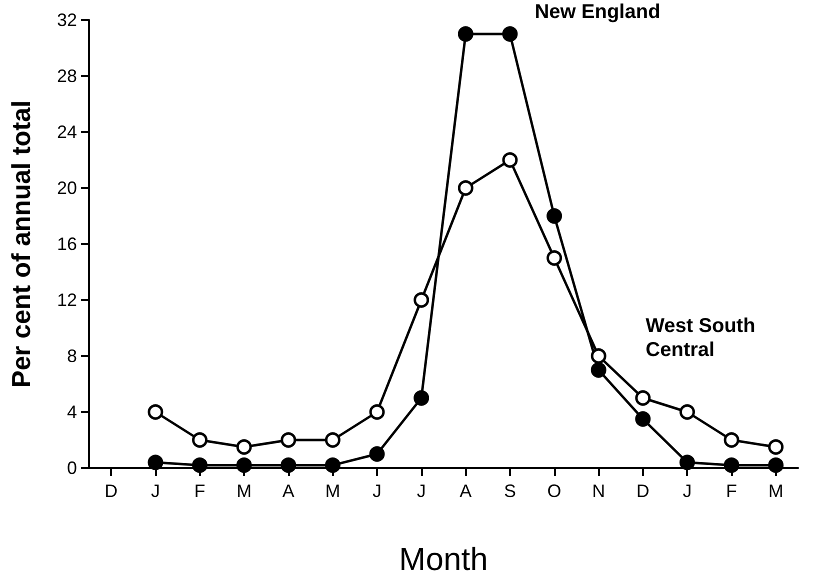 The width and height of the screenshot is (838, 588). What do you see at coordinates (21, 244) in the screenshot?
I see `y-axis-title: Per cent of annual total` at bounding box center [21, 244].